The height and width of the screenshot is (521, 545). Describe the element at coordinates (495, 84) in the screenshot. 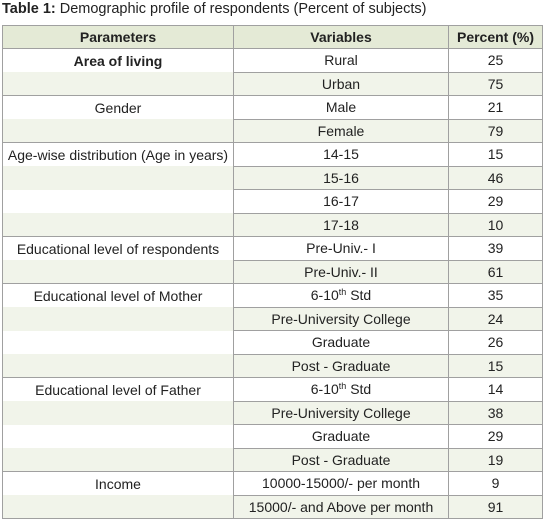

I see `percent-cell: 75` at that location.